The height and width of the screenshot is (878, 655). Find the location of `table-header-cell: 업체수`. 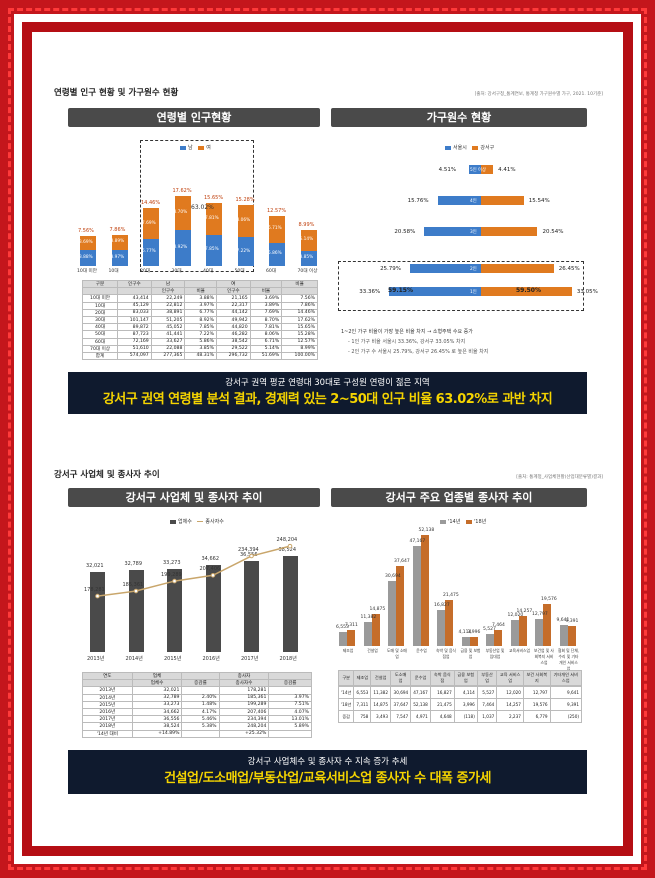

table-header-cell: 업체수 is located at coordinates (157, 683).